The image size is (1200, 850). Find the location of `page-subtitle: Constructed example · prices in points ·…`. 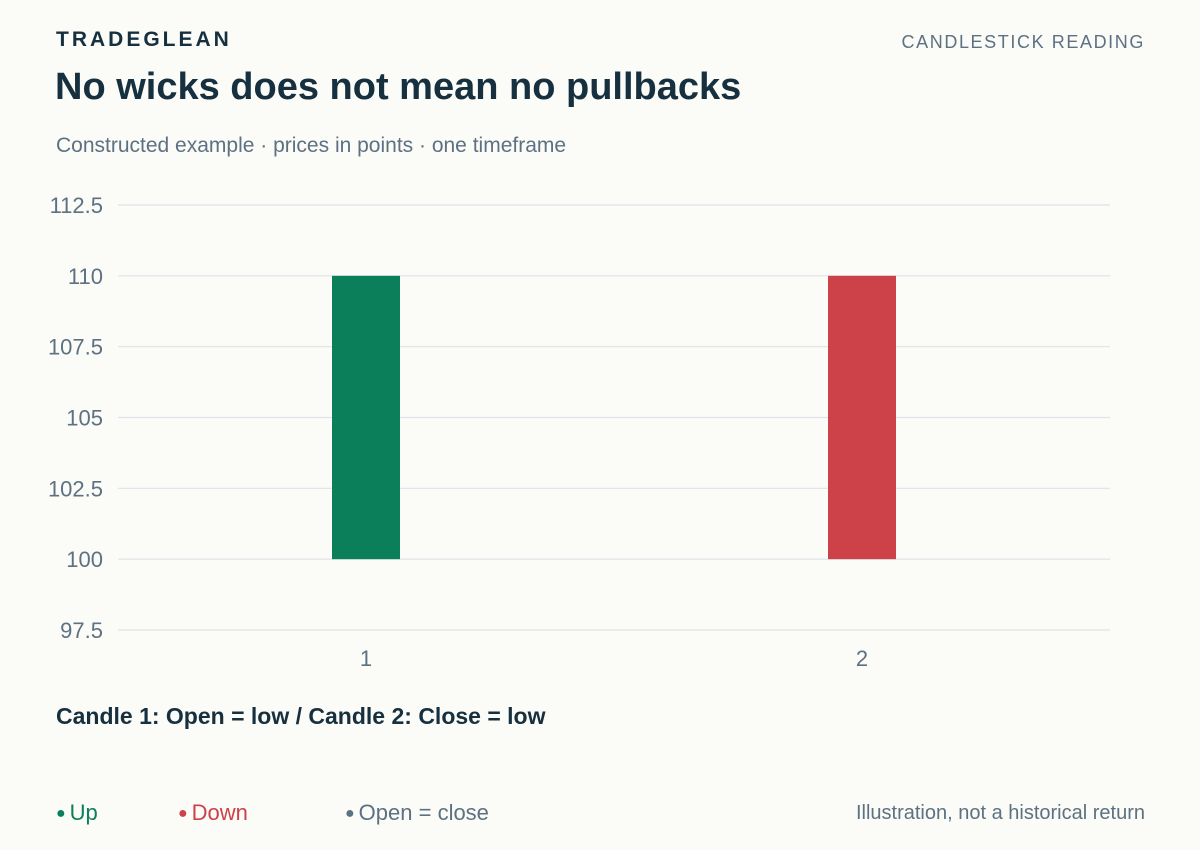

page-subtitle: Constructed example · prices in points ·… is located at coordinates (311, 145).